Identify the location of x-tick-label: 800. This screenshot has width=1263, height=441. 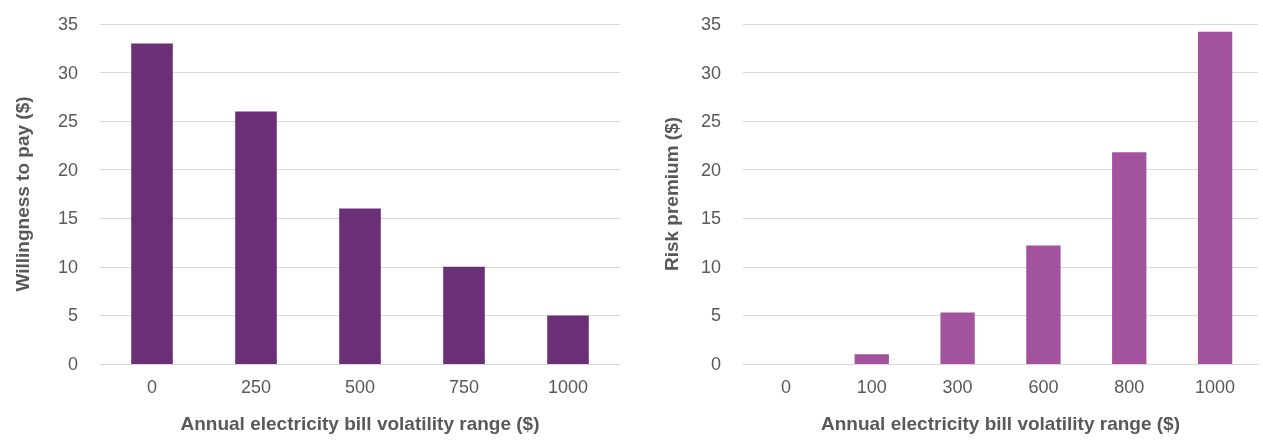
(1129, 387).